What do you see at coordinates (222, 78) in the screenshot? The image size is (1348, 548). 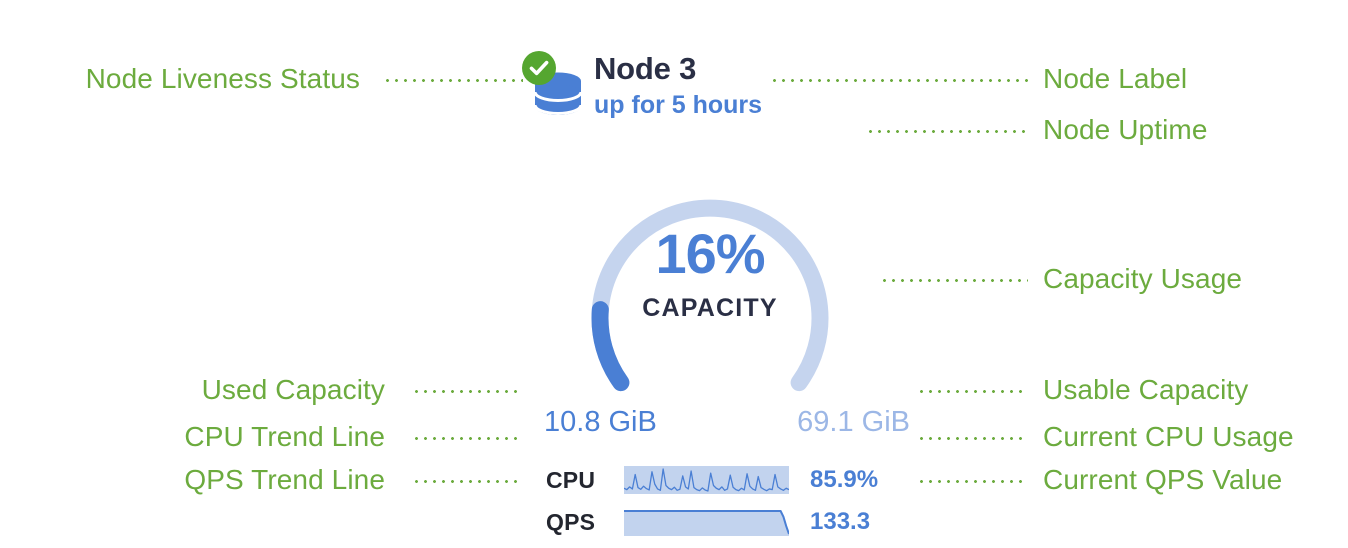 I see `annotation-label: Node Liveness Status` at bounding box center [222, 78].